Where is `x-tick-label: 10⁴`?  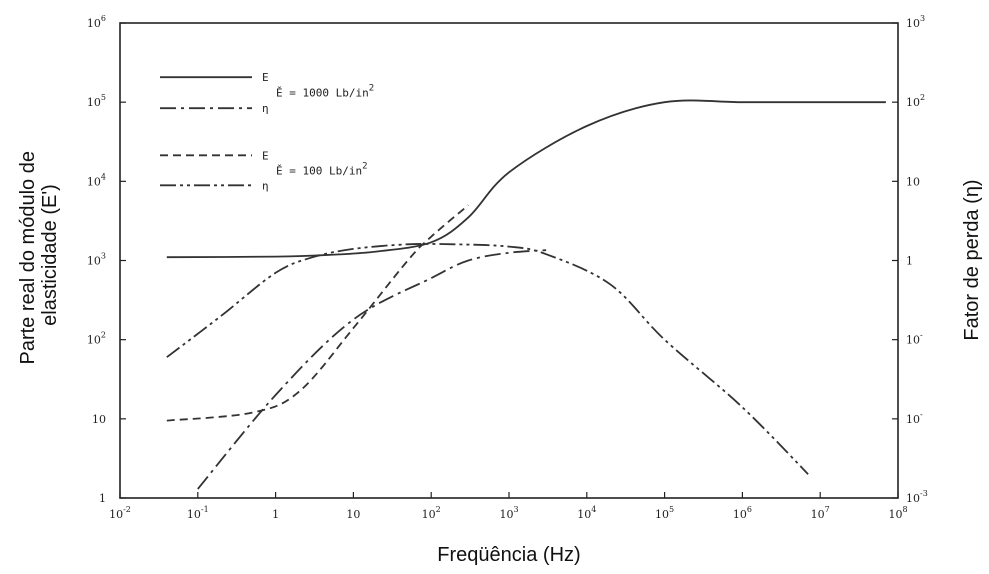 x-tick-label: 10⁴ is located at coordinates (586, 513).